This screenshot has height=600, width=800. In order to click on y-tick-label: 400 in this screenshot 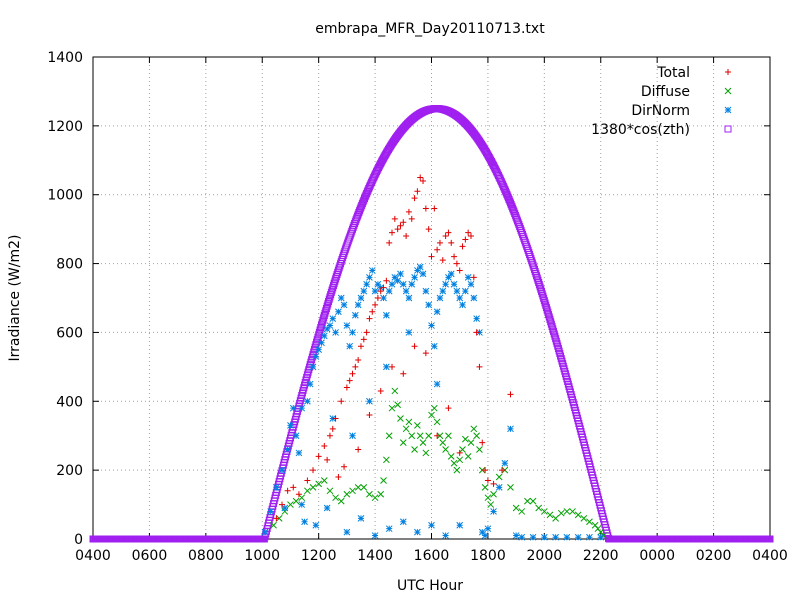, I will do `click(69, 402)`.